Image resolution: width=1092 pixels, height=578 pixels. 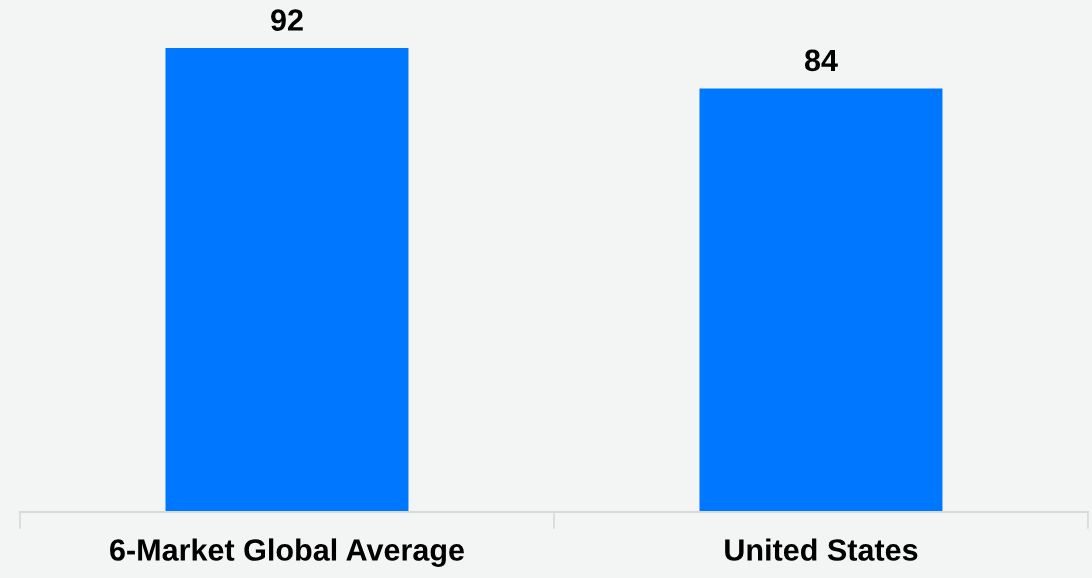 What do you see at coordinates (821, 60) in the screenshot?
I see `data-label: 84` at bounding box center [821, 60].